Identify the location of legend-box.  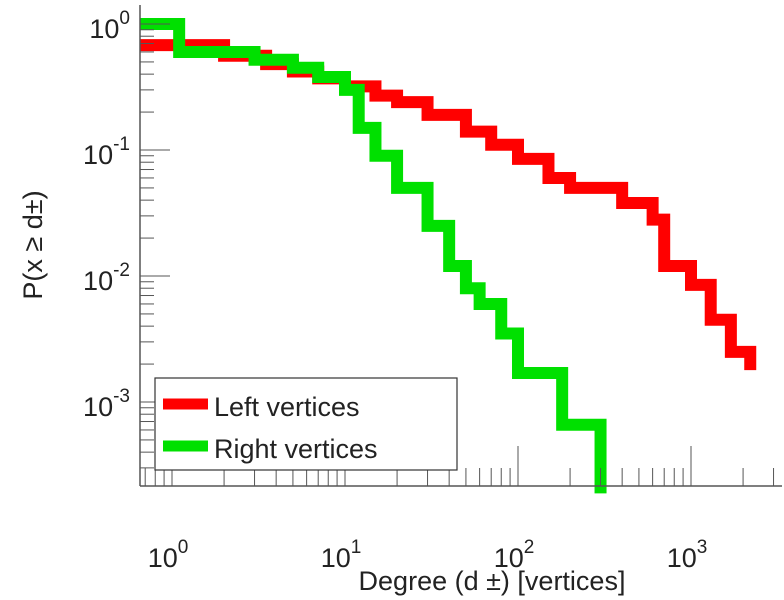
(306, 424).